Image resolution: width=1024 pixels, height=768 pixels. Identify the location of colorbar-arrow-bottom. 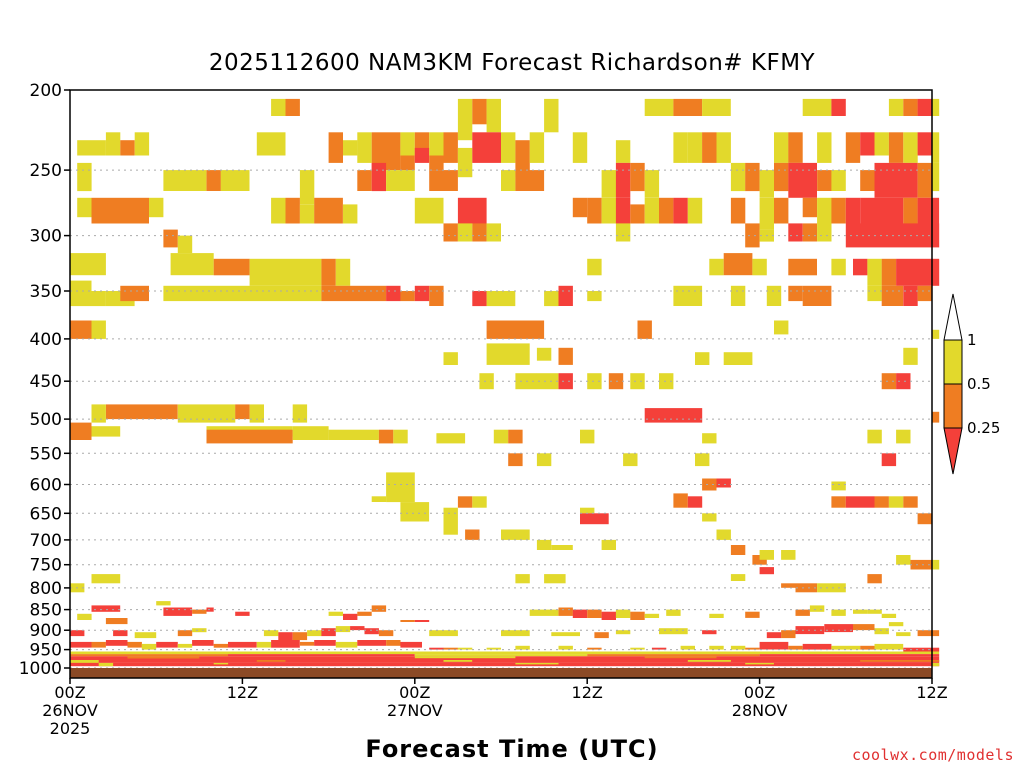
(953, 451).